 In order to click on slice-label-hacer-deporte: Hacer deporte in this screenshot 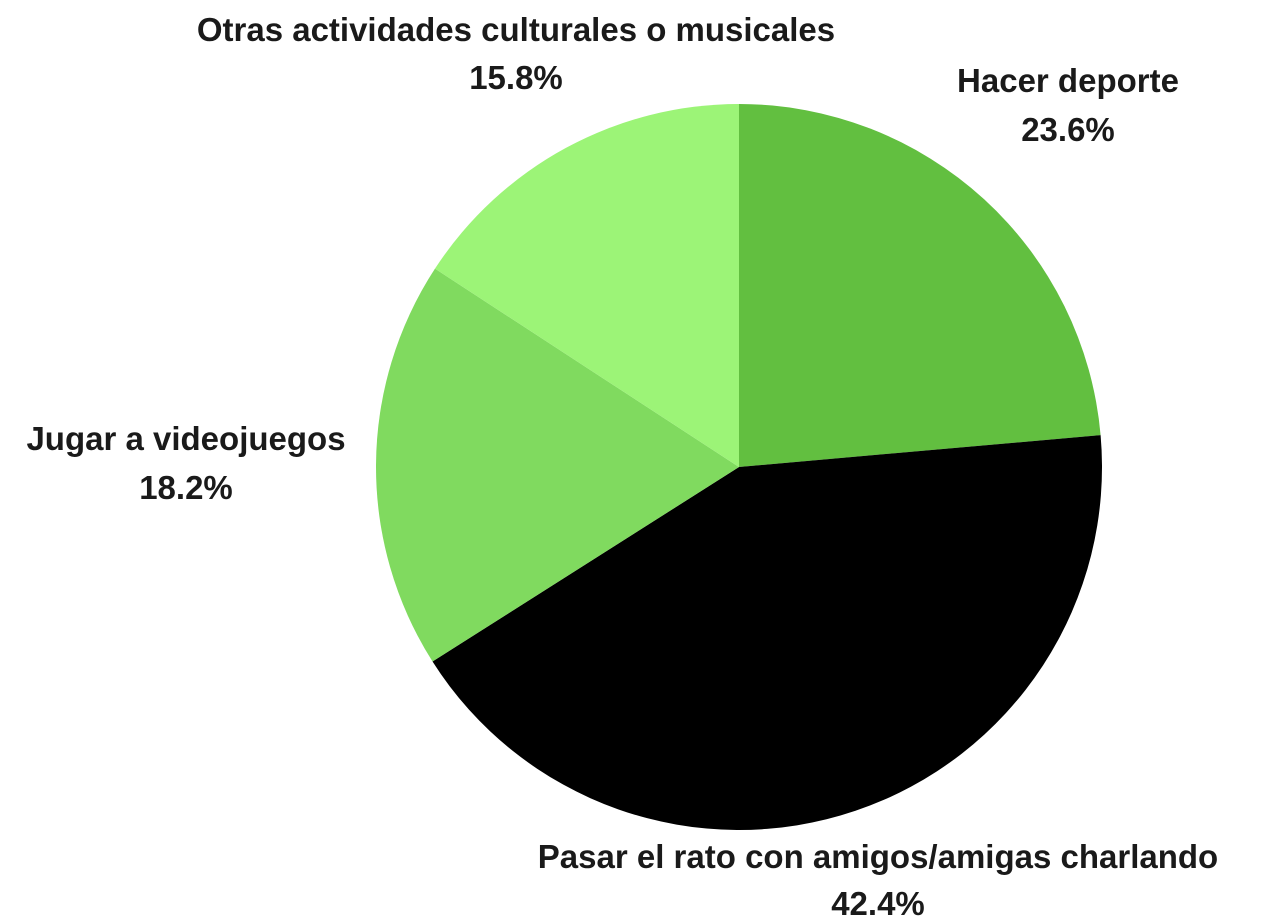, I will do `click(1068, 80)`.